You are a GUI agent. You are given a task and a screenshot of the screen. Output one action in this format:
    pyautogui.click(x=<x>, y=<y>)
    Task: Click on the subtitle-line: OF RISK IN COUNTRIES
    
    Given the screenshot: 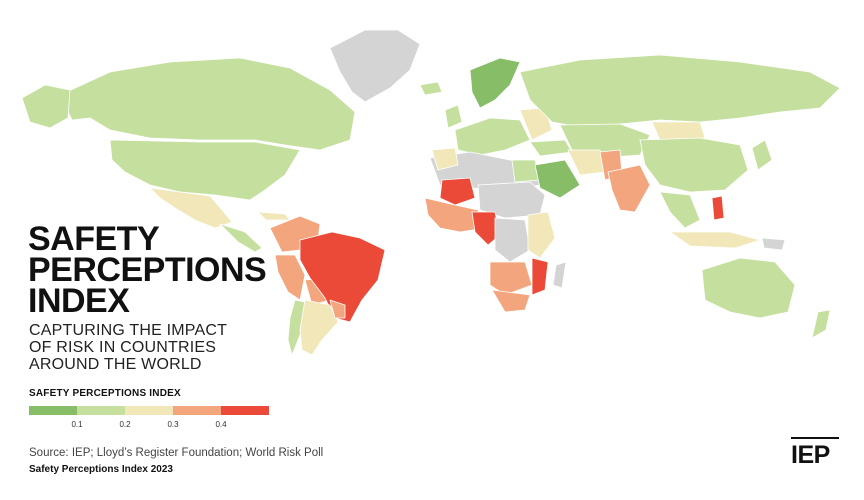 What is the action you would take?
    pyautogui.click(x=123, y=347)
    